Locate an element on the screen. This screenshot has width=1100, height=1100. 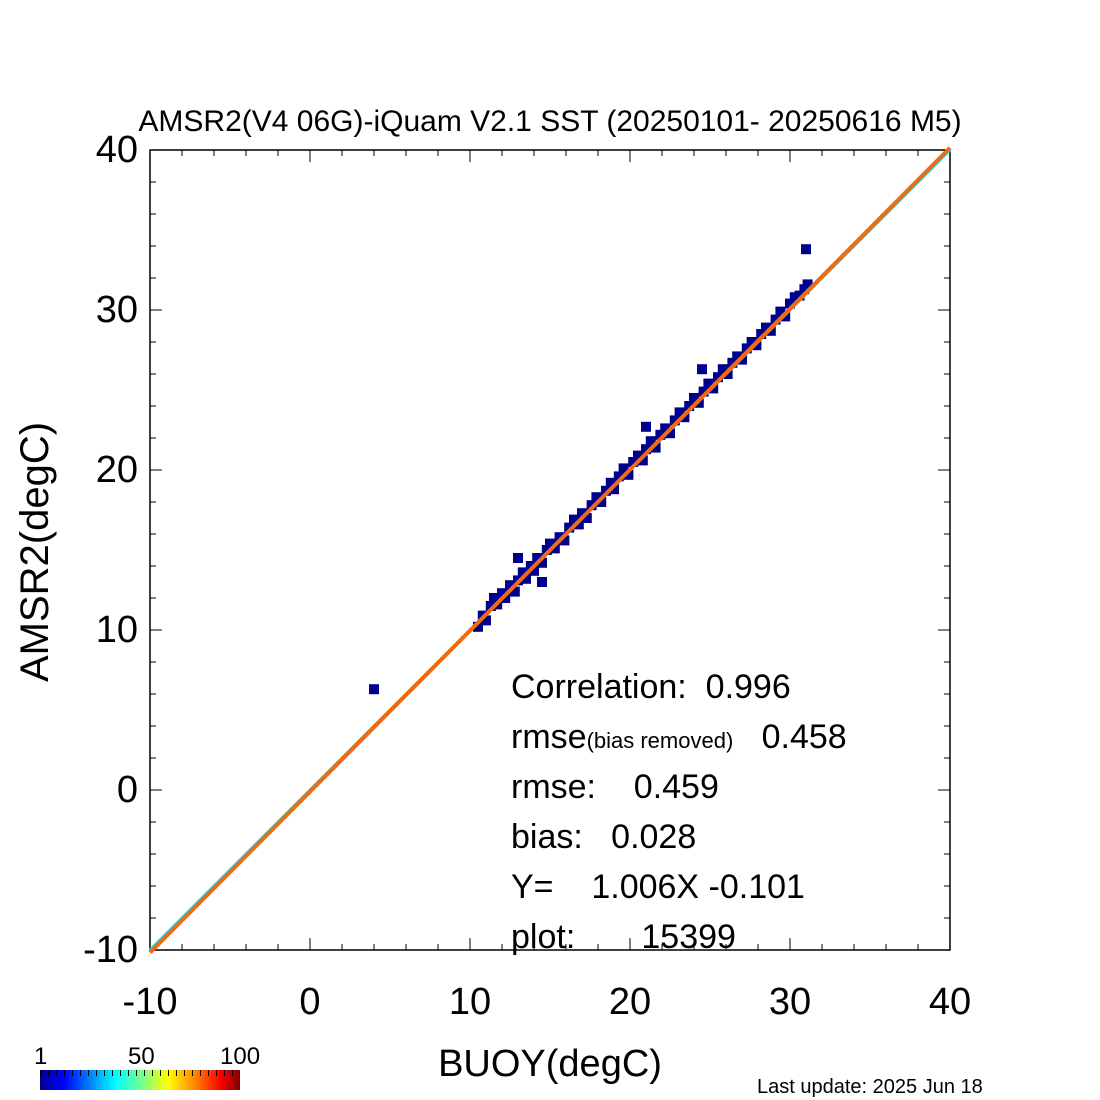
correlation-value: 0.996 is located at coordinates (748, 687).